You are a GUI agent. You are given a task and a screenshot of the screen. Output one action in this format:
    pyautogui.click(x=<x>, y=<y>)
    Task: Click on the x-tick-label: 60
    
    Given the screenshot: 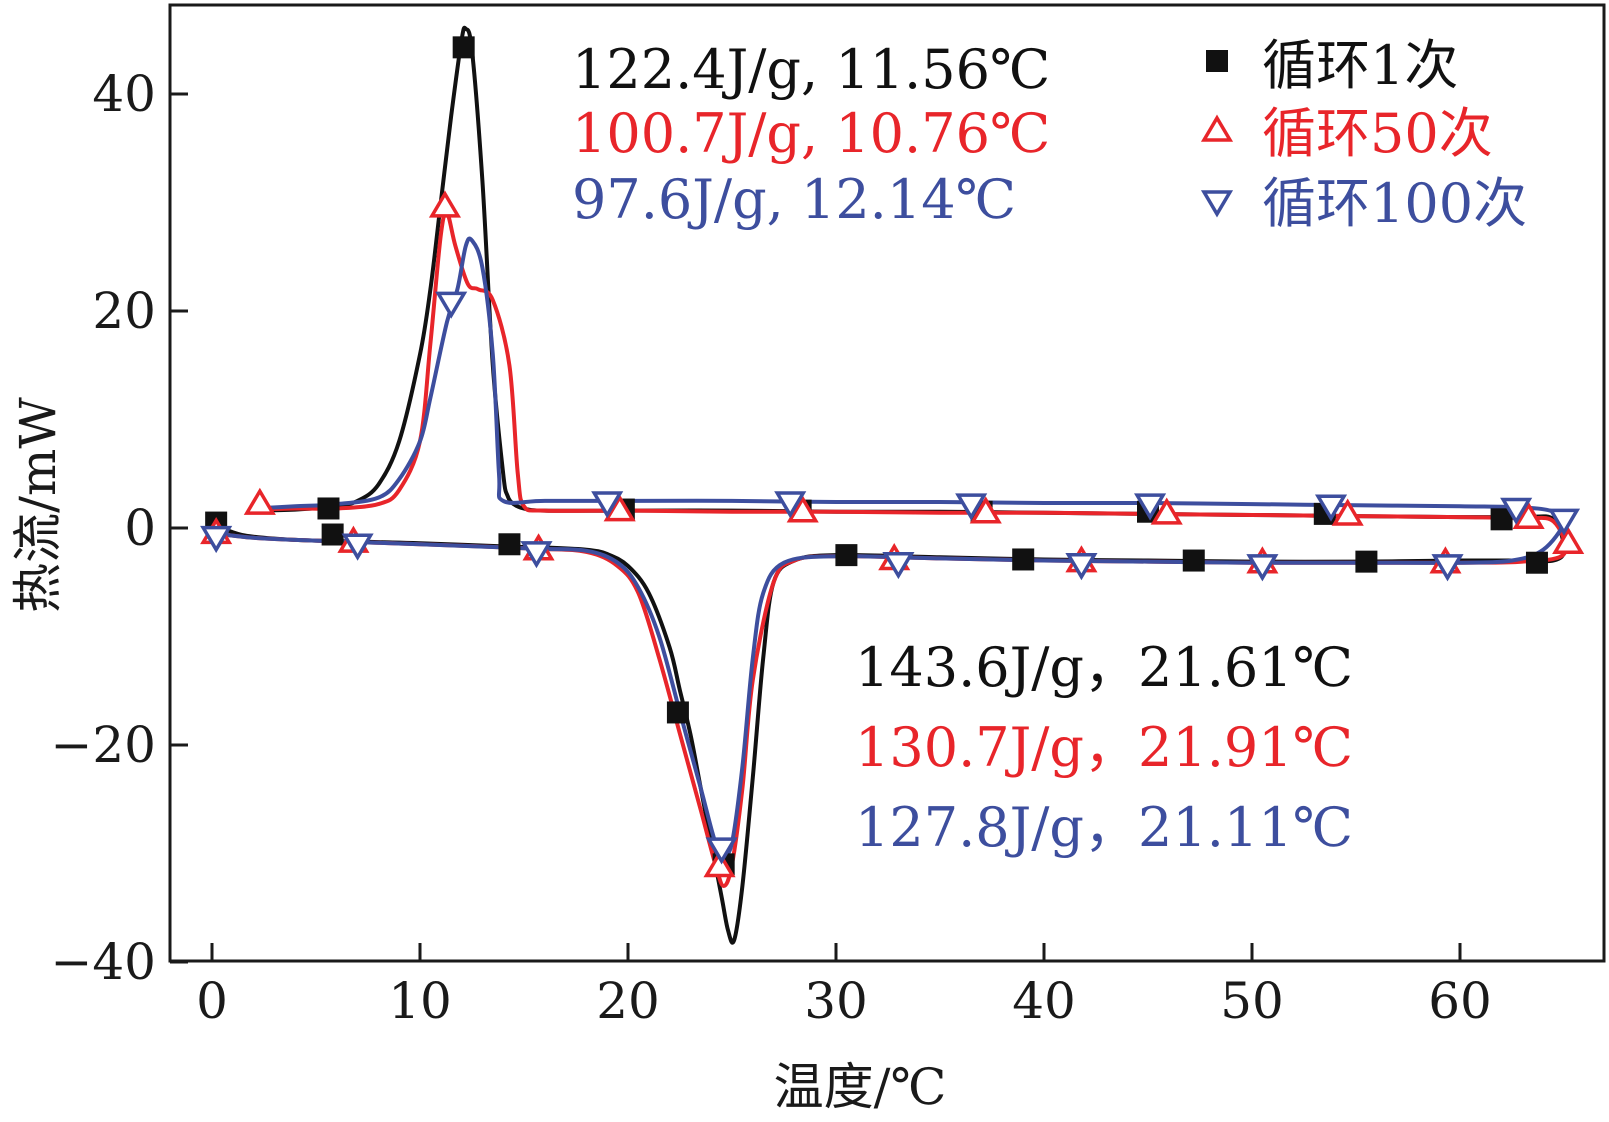 What is the action you would take?
    pyautogui.click(x=1460, y=1001)
    